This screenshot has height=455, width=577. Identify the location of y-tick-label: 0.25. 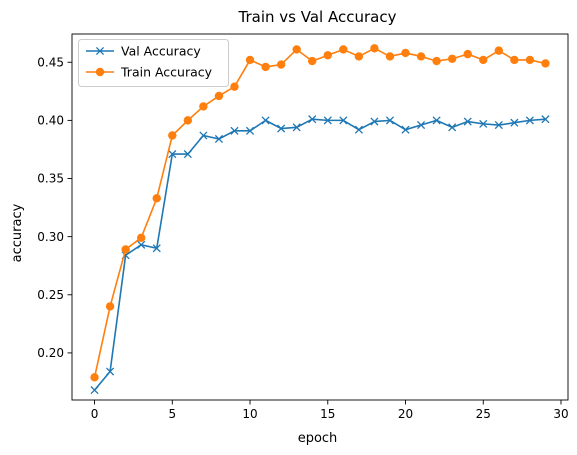
(50, 295).